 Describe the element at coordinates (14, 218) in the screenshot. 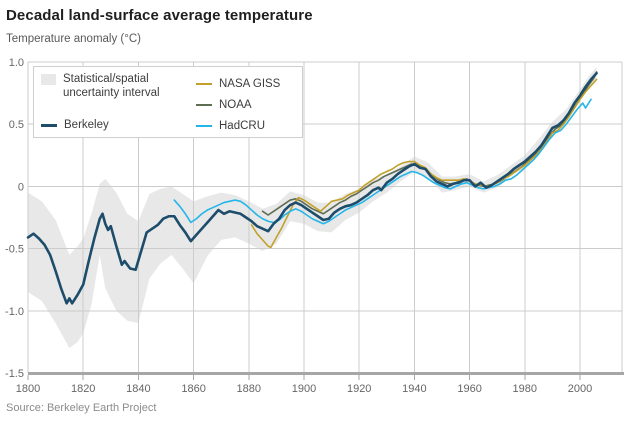

I see `y-tick-labels: 1.0 0.5 0 -0.5 -1.0 -1.5` at that location.